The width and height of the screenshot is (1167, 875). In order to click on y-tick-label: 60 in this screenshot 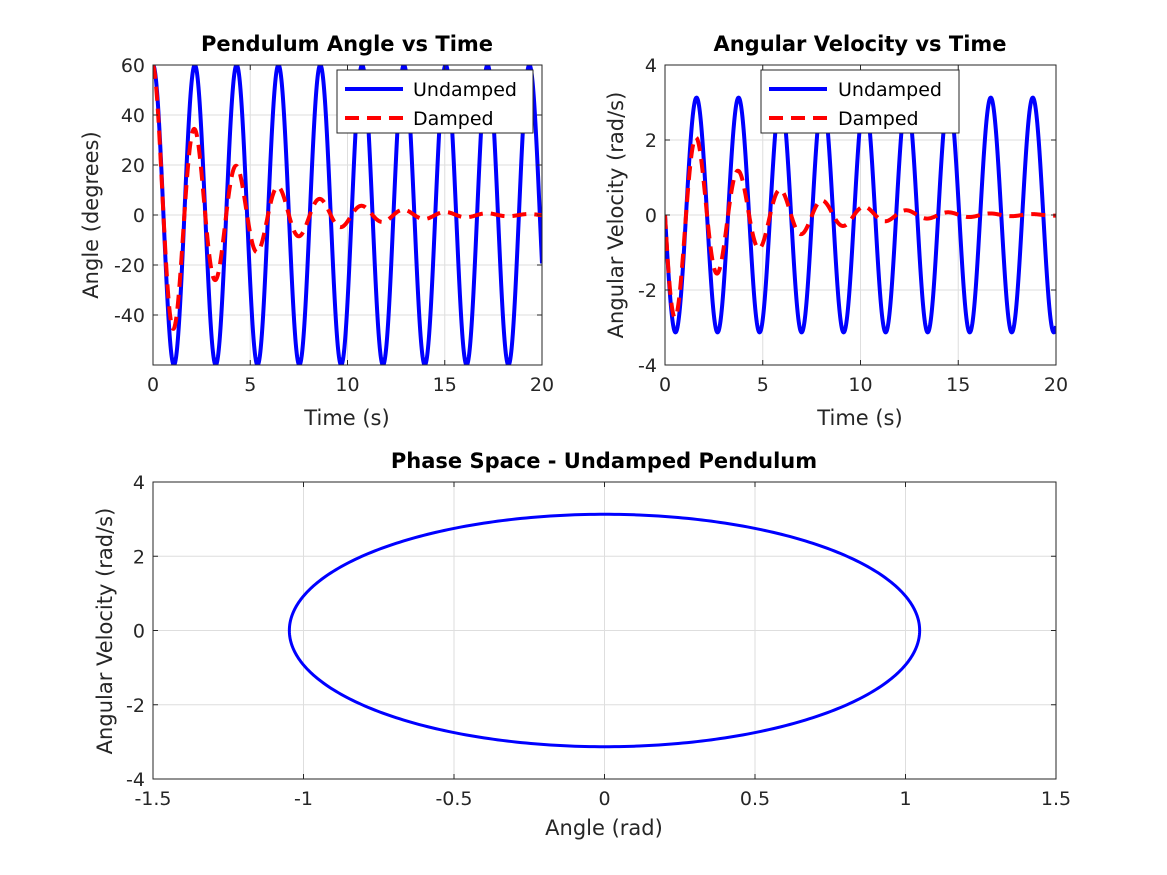, I will do `click(133, 66)`.